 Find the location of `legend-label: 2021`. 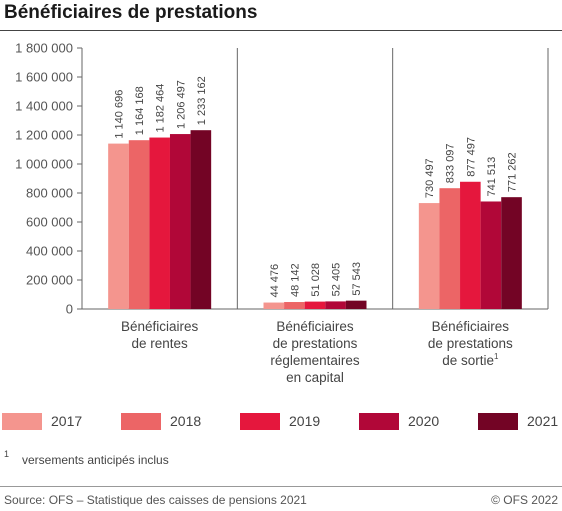

legend-label: 2021 is located at coordinates (543, 421).